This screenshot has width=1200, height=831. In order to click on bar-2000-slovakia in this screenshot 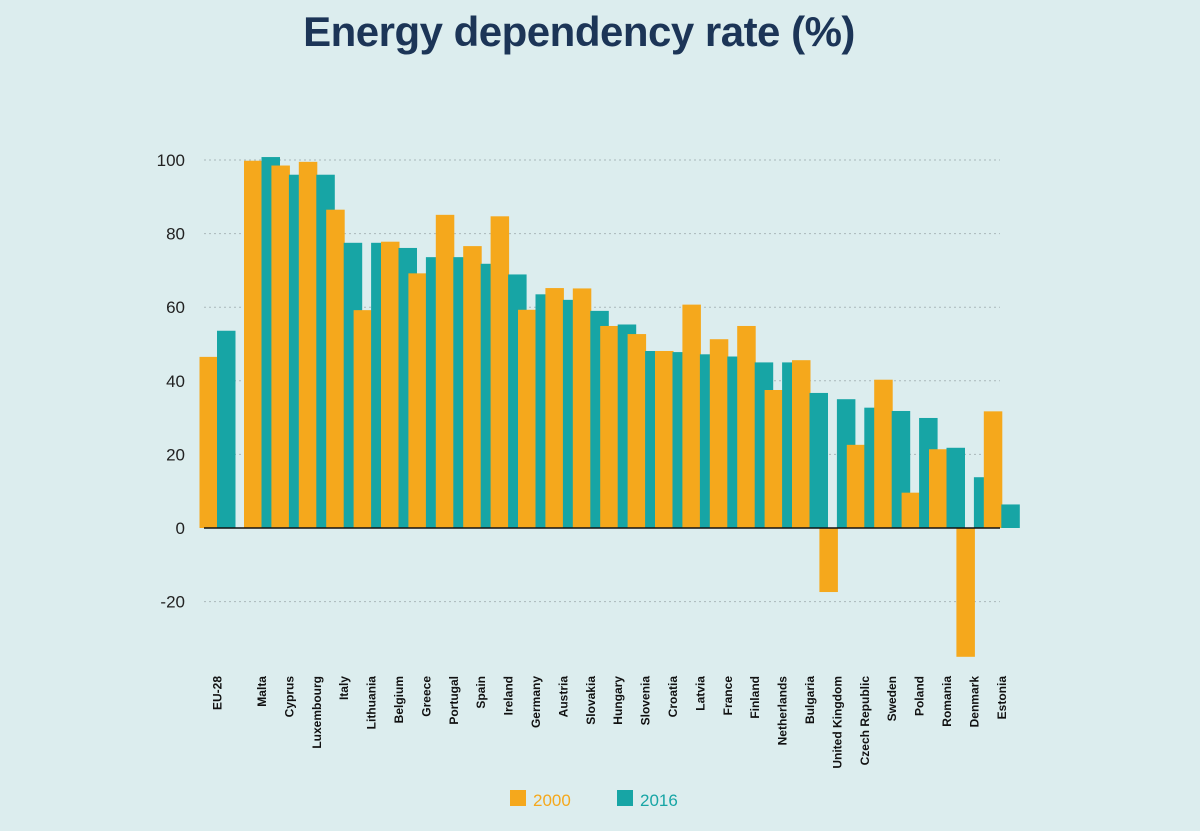, I will do `click(582, 408)`.